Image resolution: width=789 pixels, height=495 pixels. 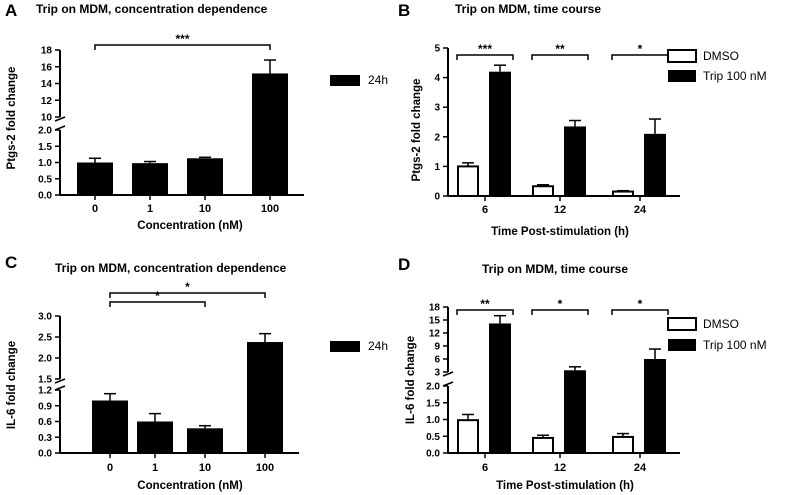 I want to click on y-tick-label: 4, so click(x=437, y=78).